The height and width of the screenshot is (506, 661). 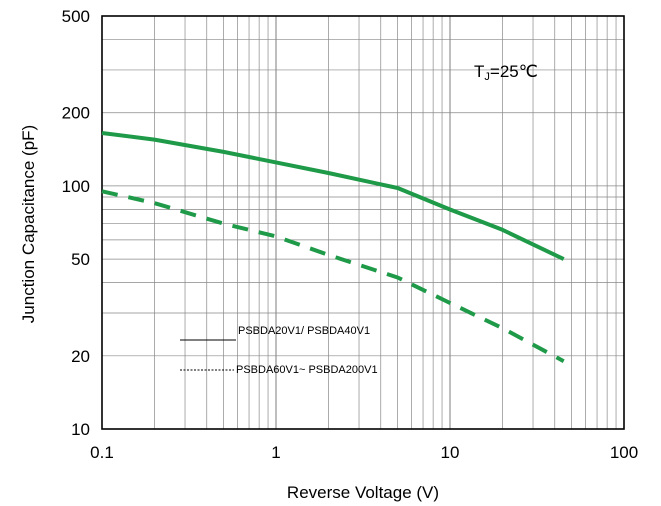 What do you see at coordinates (364, 452) in the screenshot?
I see `x-tick-labels: 0.1 1 10 100` at bounding box center [364, 452].